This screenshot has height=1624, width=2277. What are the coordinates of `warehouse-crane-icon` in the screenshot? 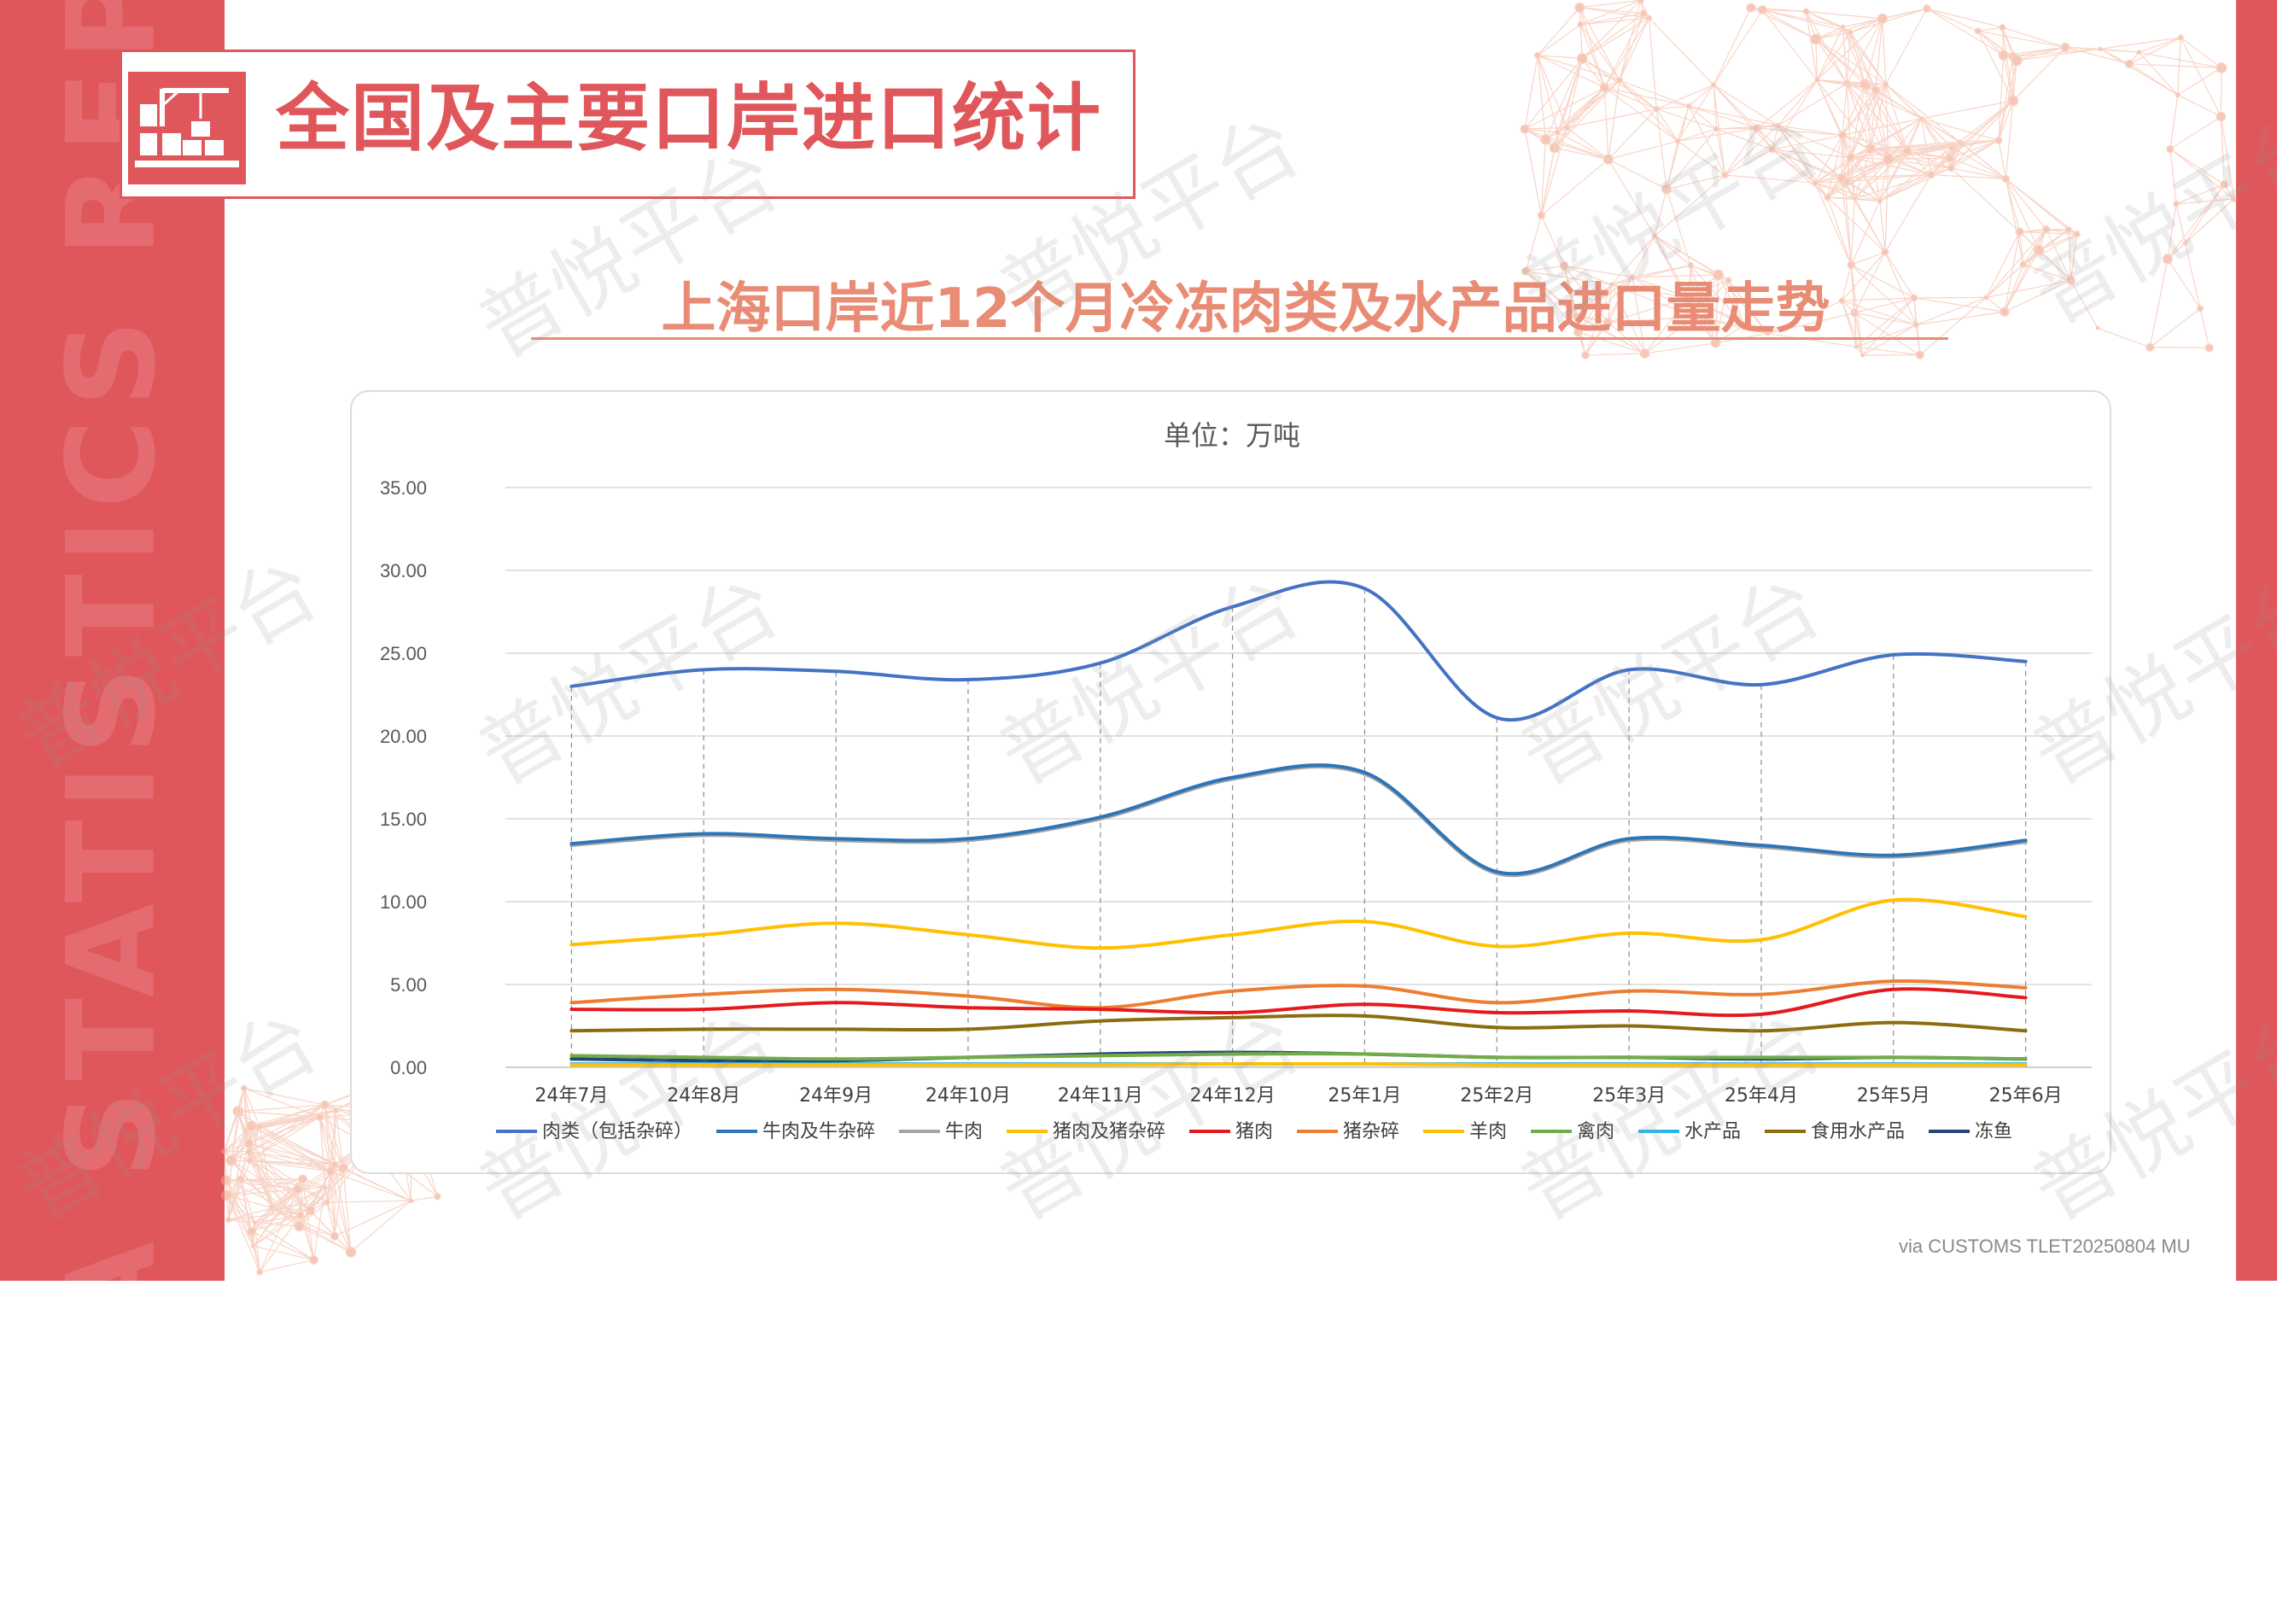 It's located at (187, 128).